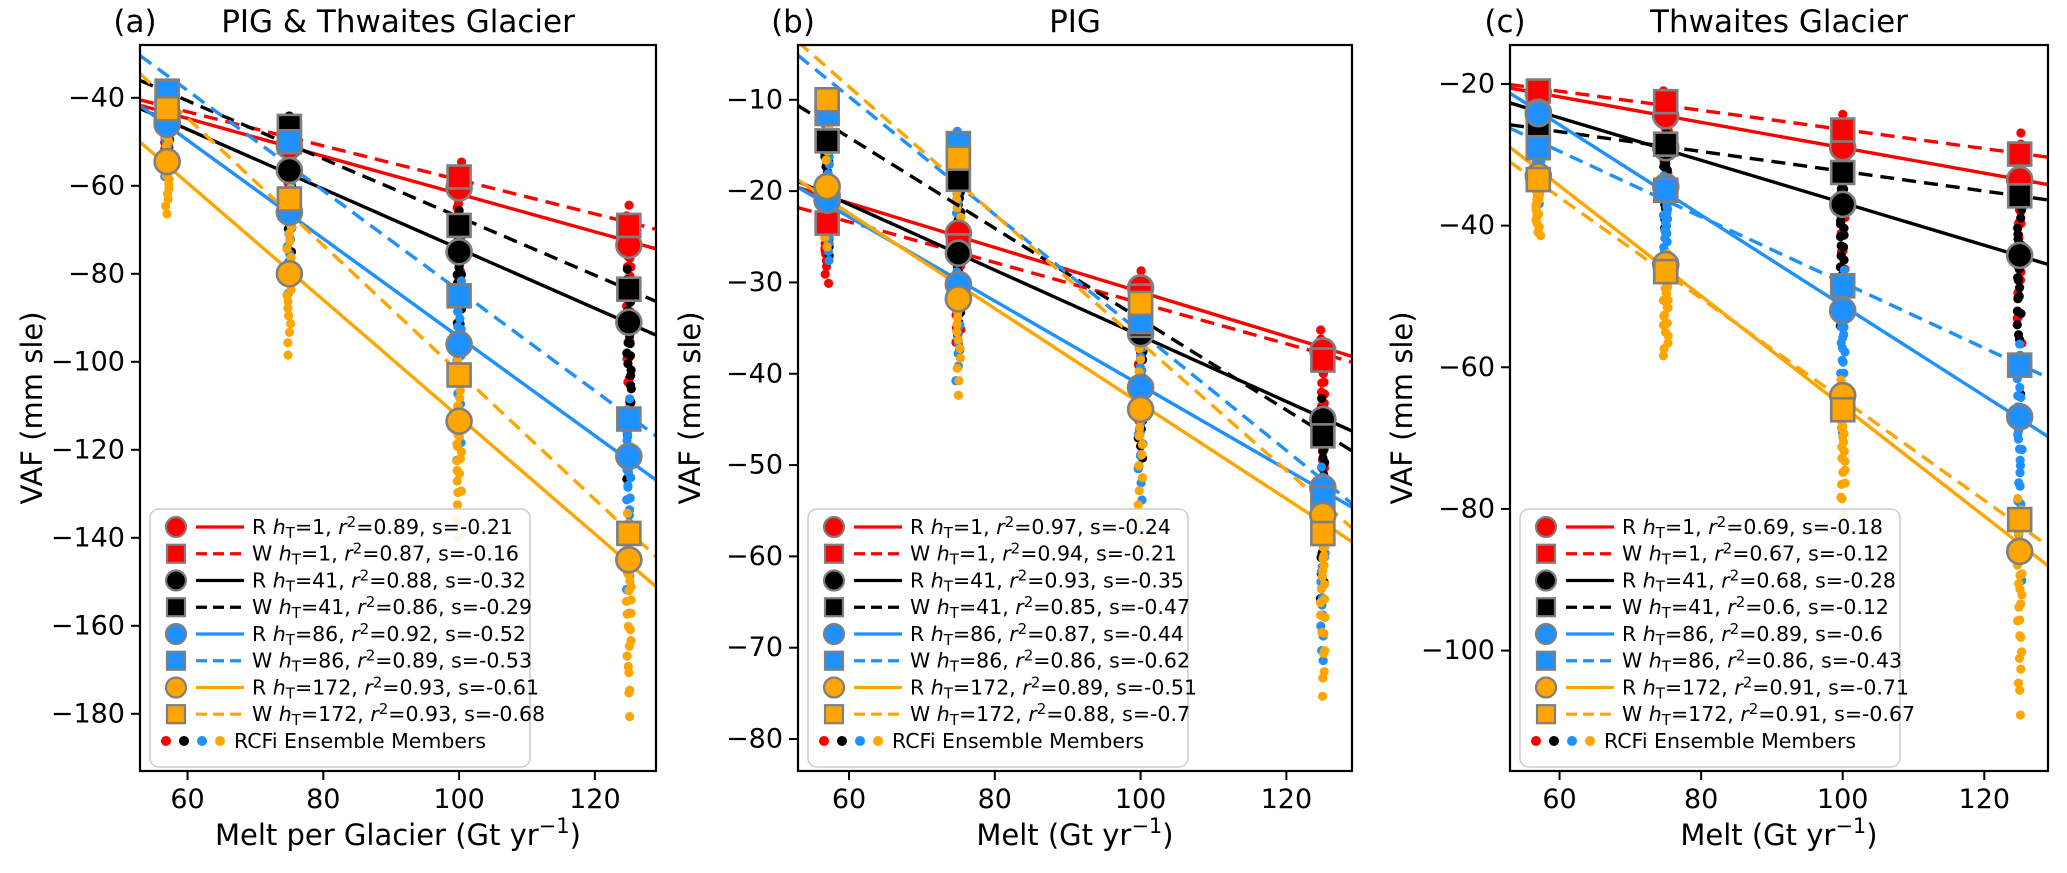 This screenshot has height=873, width=2067. What do you see at coordinates (88, 537) in the screenshot?
I see `y-tick-label: −140` at bounding box center [88, 537].